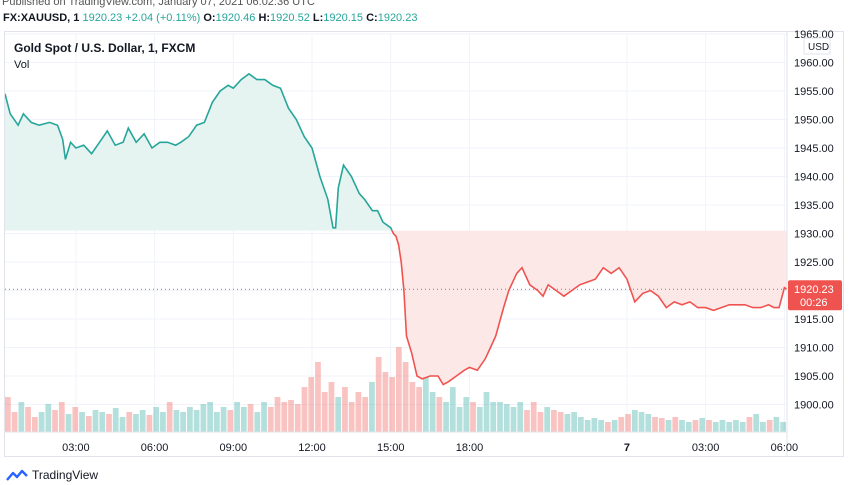  I want to click on high-label: H:, so click(264, 18).